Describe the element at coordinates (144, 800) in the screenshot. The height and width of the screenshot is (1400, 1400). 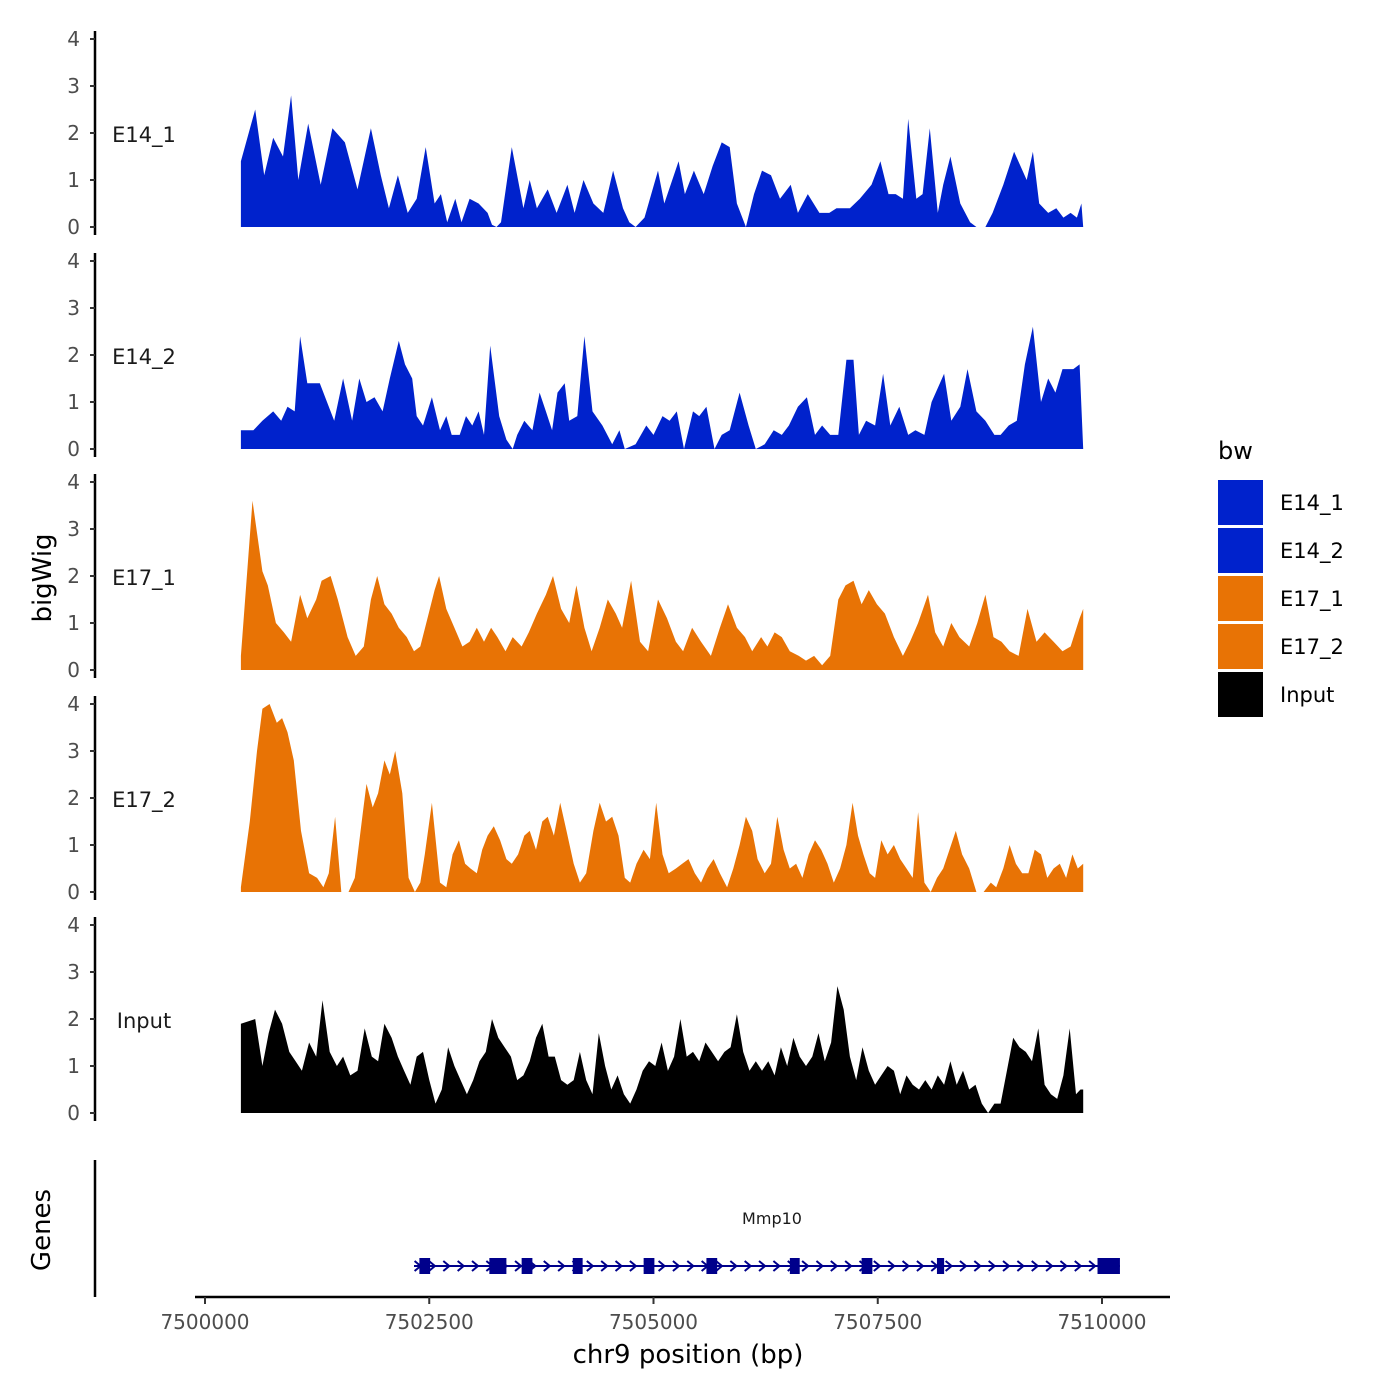
I see `track-label: E17_2` at that location.